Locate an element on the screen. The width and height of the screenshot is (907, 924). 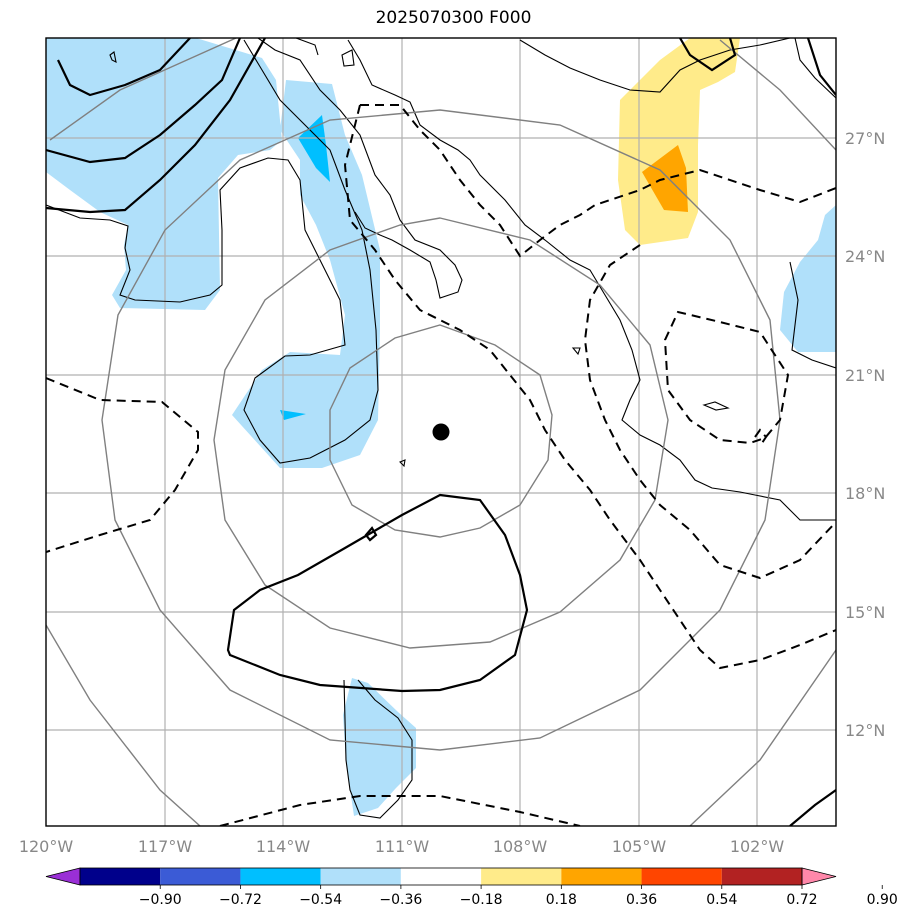
colorbar-label: 0.72 is located at coordinates (801, 900).